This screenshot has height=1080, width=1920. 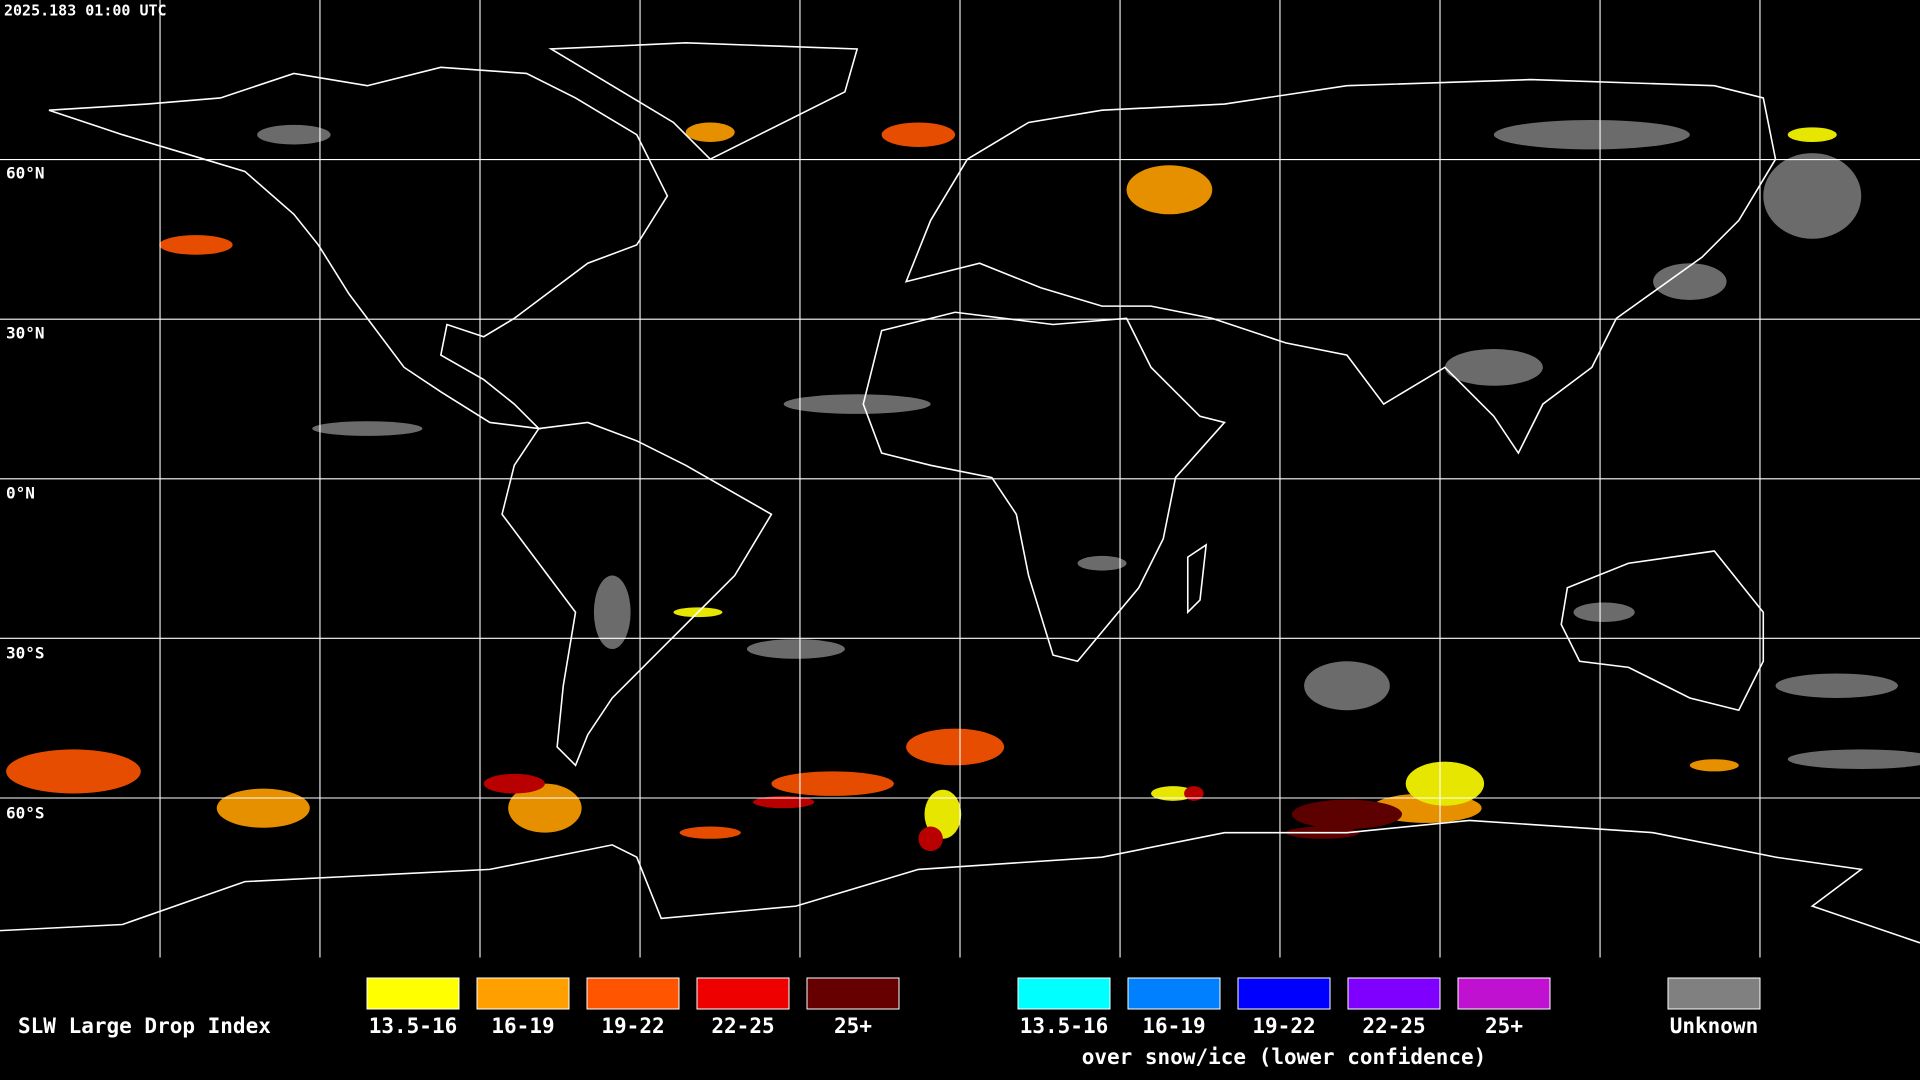 I want to click on latitude-label: 60°S, so click(x=25, y=813).